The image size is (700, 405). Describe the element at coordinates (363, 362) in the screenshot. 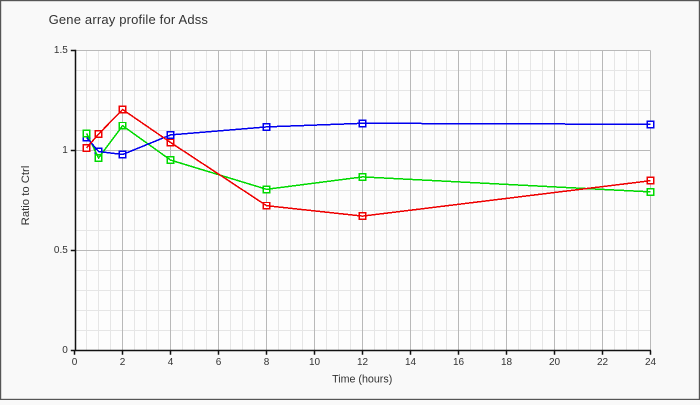

I see `svg-text: 12` at that location.